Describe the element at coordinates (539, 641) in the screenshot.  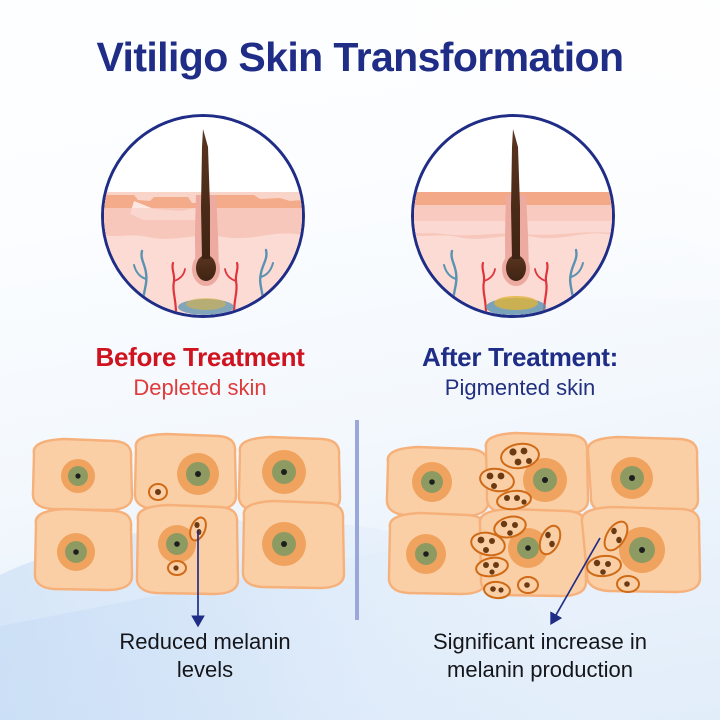
I see `note-after-line1: Significant increase in` at that location.